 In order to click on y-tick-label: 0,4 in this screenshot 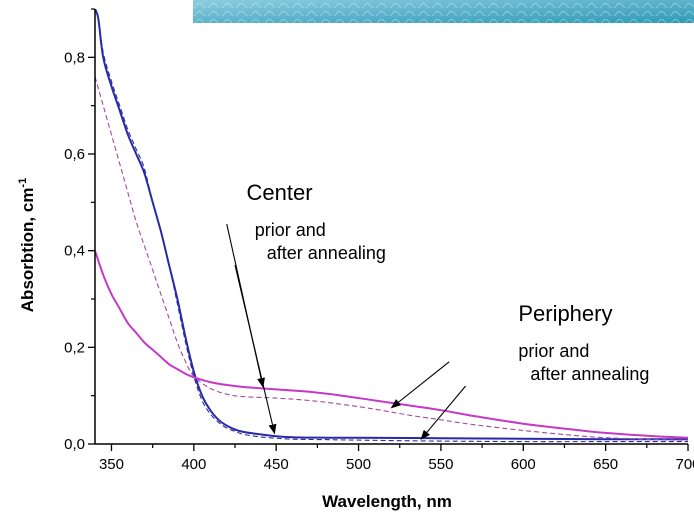, I will do `click(74, 251)`.